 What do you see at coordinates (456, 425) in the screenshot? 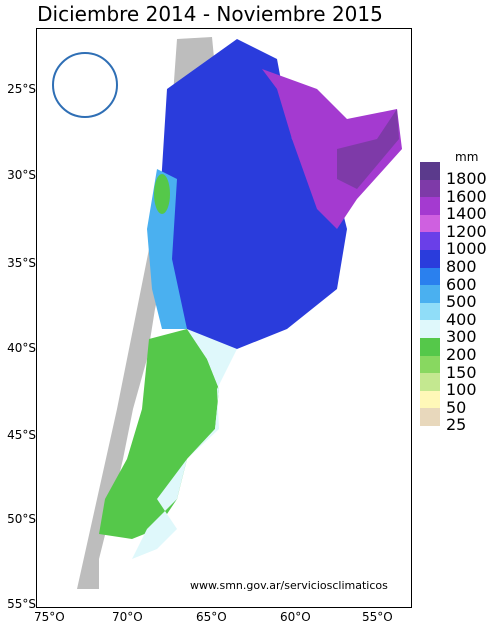
I see `legend-label: 25` at bounding box center [456, 425].